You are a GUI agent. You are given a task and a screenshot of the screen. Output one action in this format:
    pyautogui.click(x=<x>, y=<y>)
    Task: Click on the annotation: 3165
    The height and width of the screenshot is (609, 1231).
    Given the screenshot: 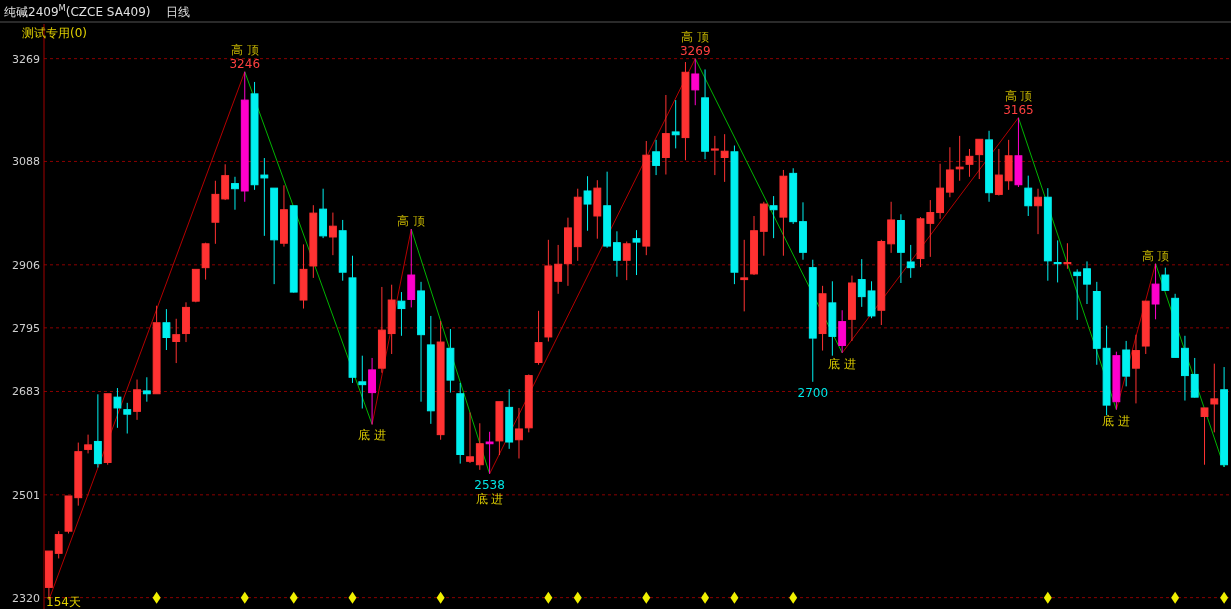 What is the action you would take?
    pyautogui.click(x=1018, y=109)
    